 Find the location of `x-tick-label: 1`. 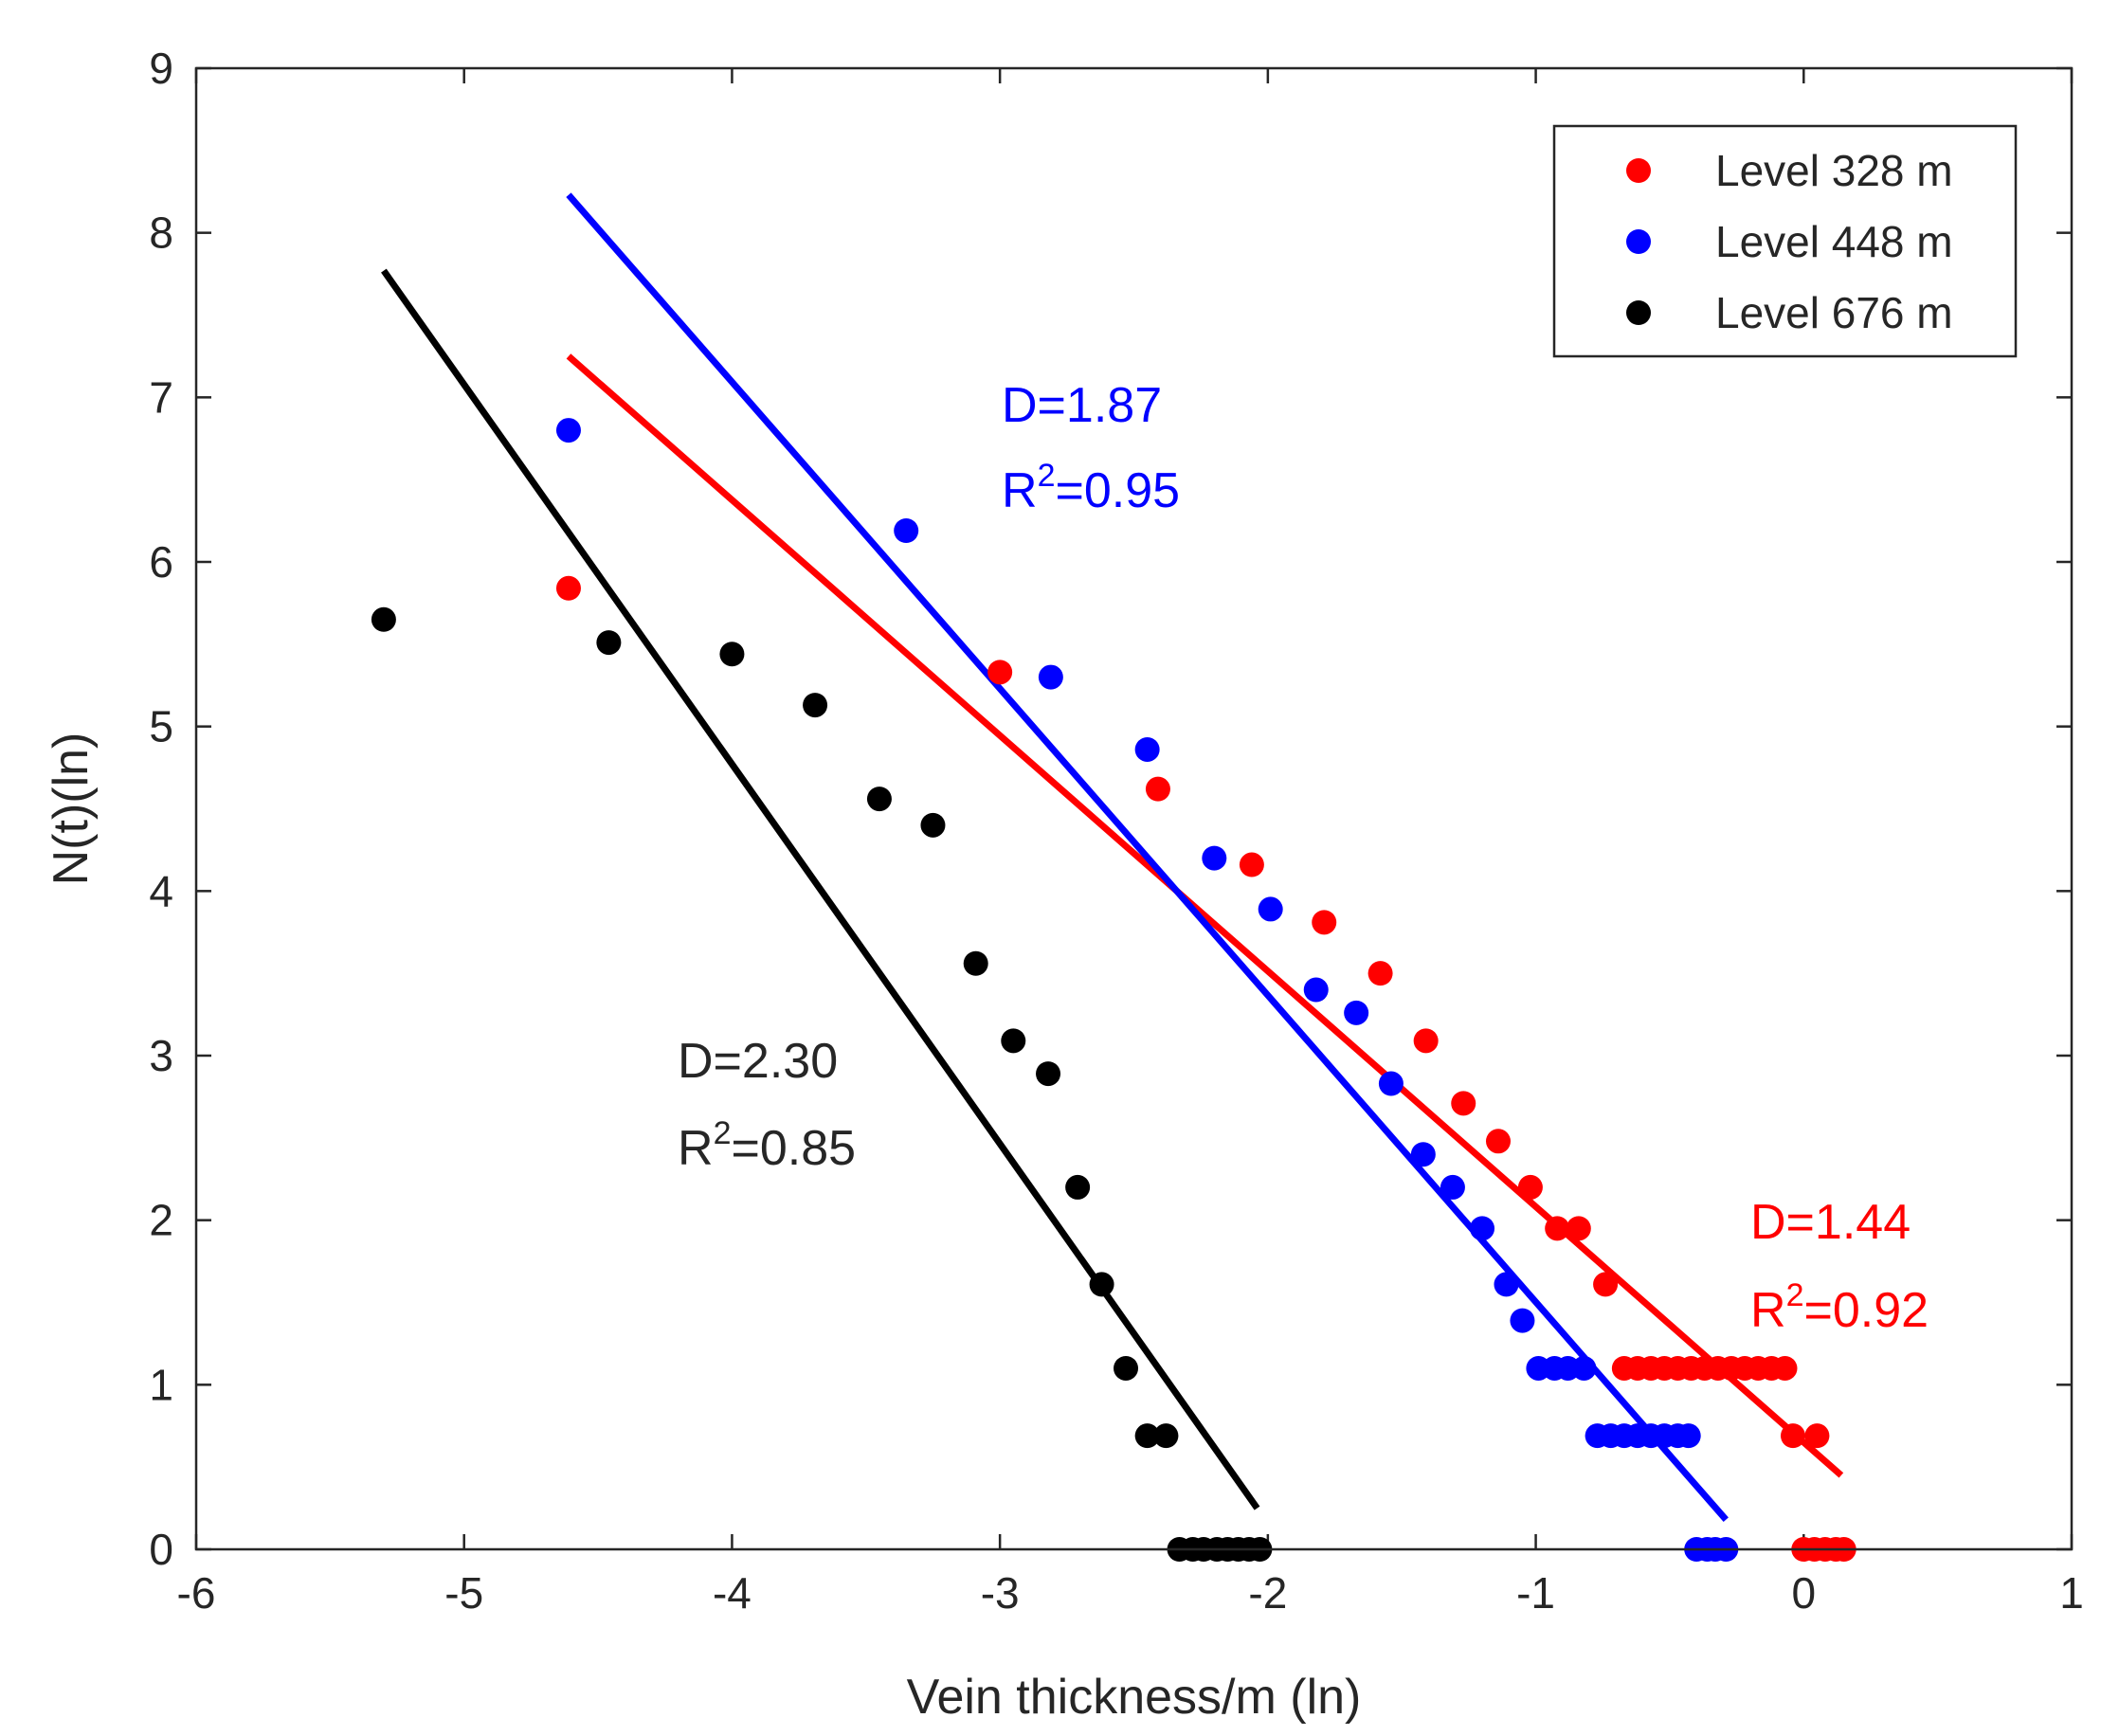

x-tick-label: 1 is located at coordinates (2071, 1593).